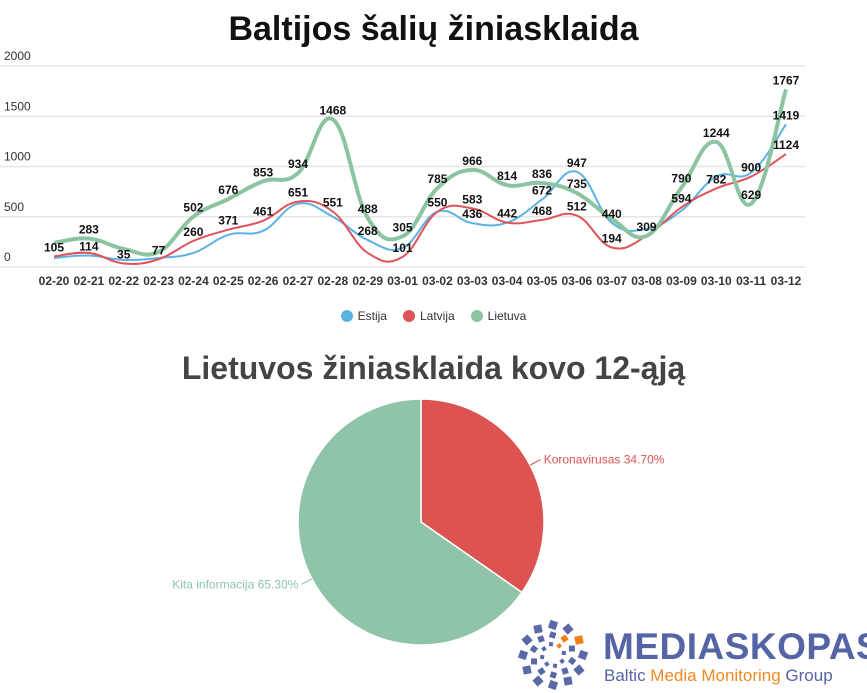  What do you see at coordinates (681, 179) in the screenshot?
I see `data-label: 790` at bounding box center [681, 179].